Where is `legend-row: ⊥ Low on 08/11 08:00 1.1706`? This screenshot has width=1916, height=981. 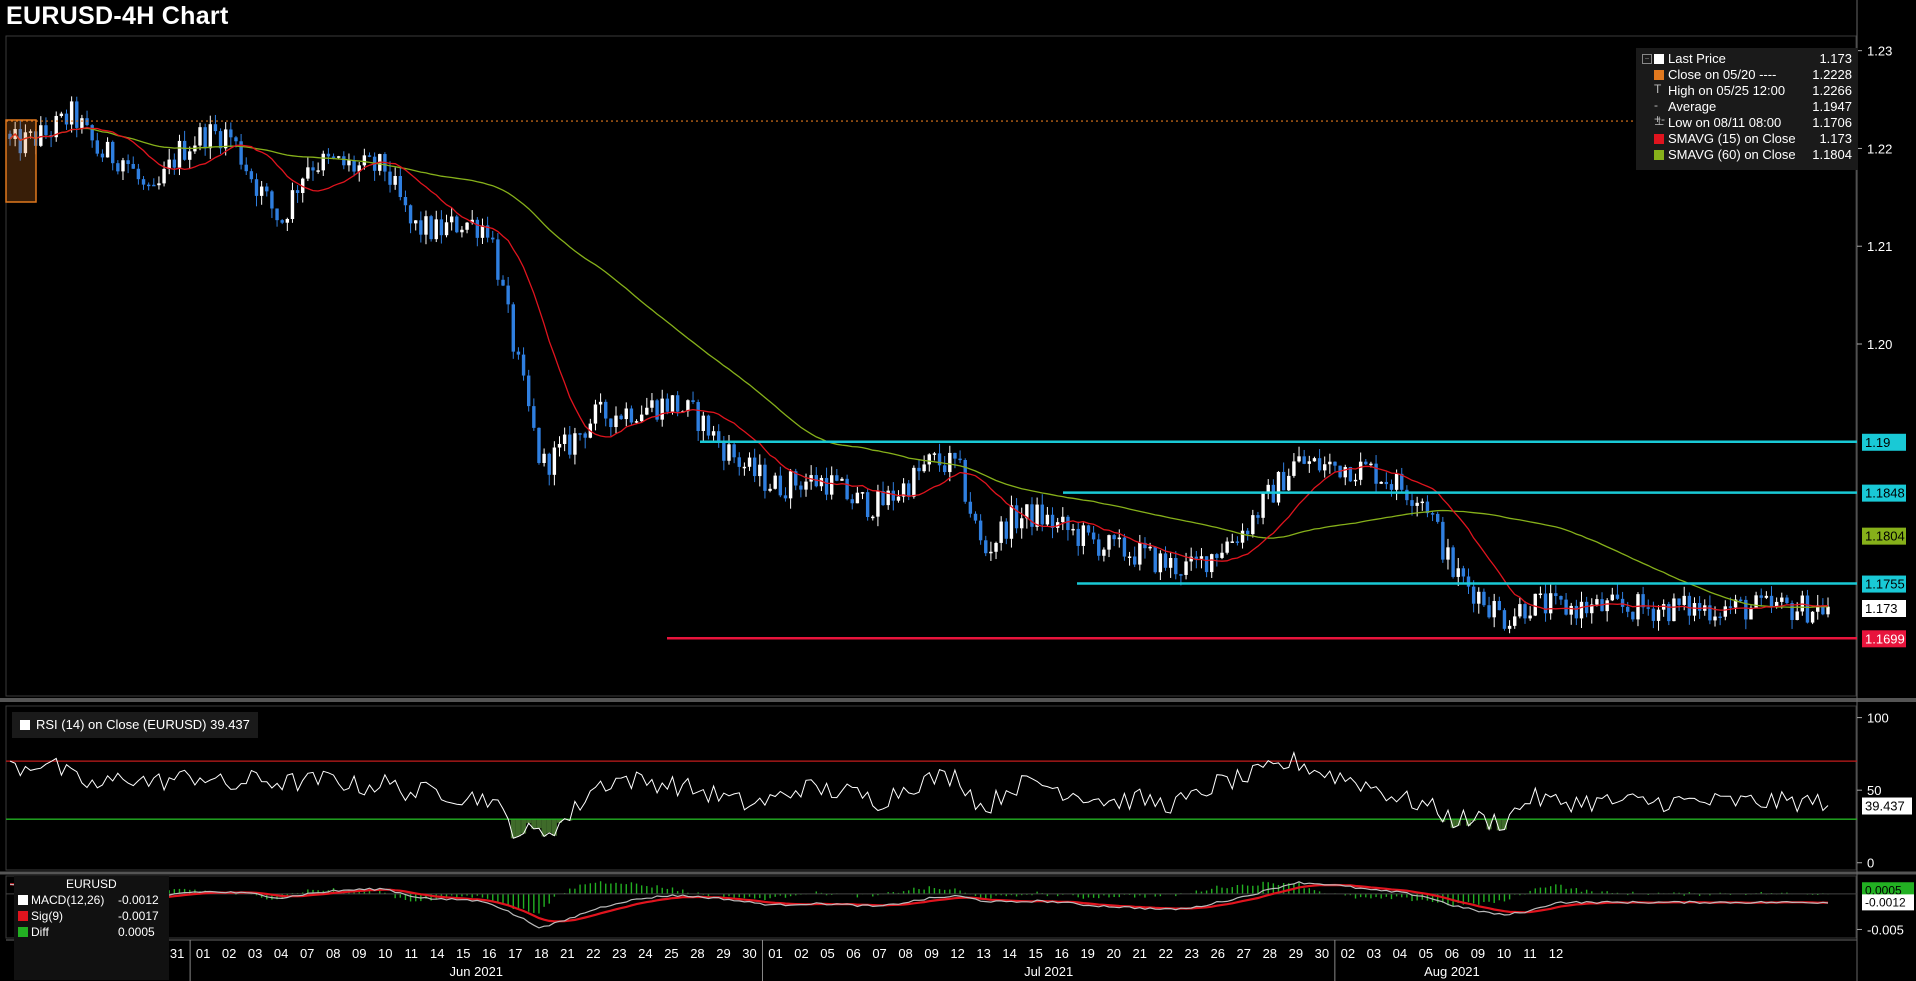 legend-row: ⊥ Low on 08/11 08:00 1.1706 is located at coordinates (1747, 122).